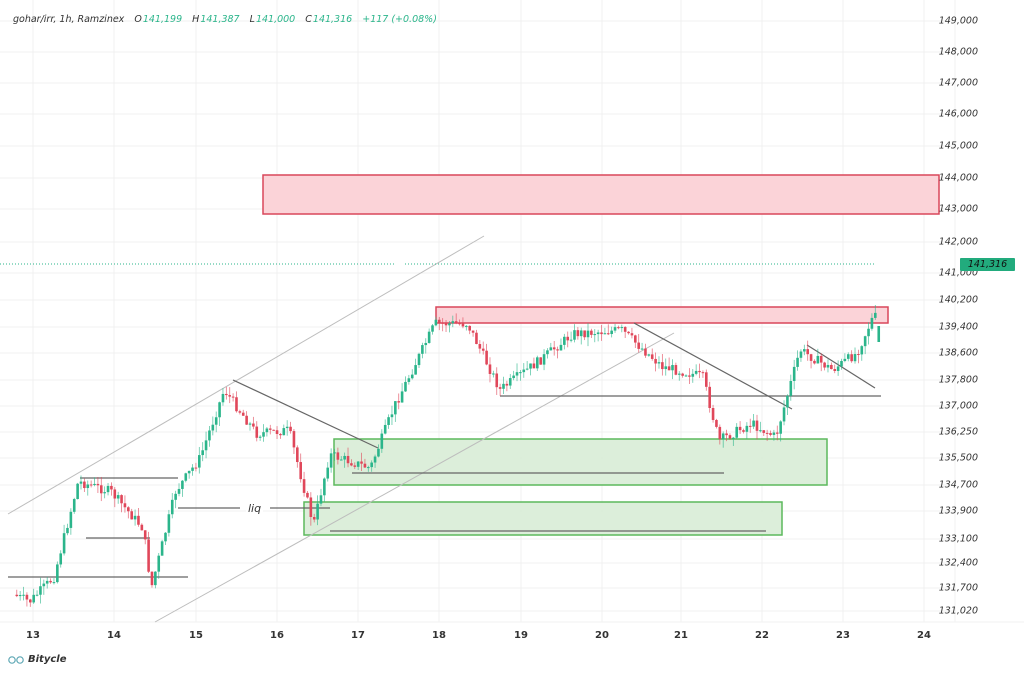 This screenshot has width=1024, height=673. What do you see at coordinates (580, 462) in the screenshot?
I see `demand-zone` at bounding box center [580, 462].